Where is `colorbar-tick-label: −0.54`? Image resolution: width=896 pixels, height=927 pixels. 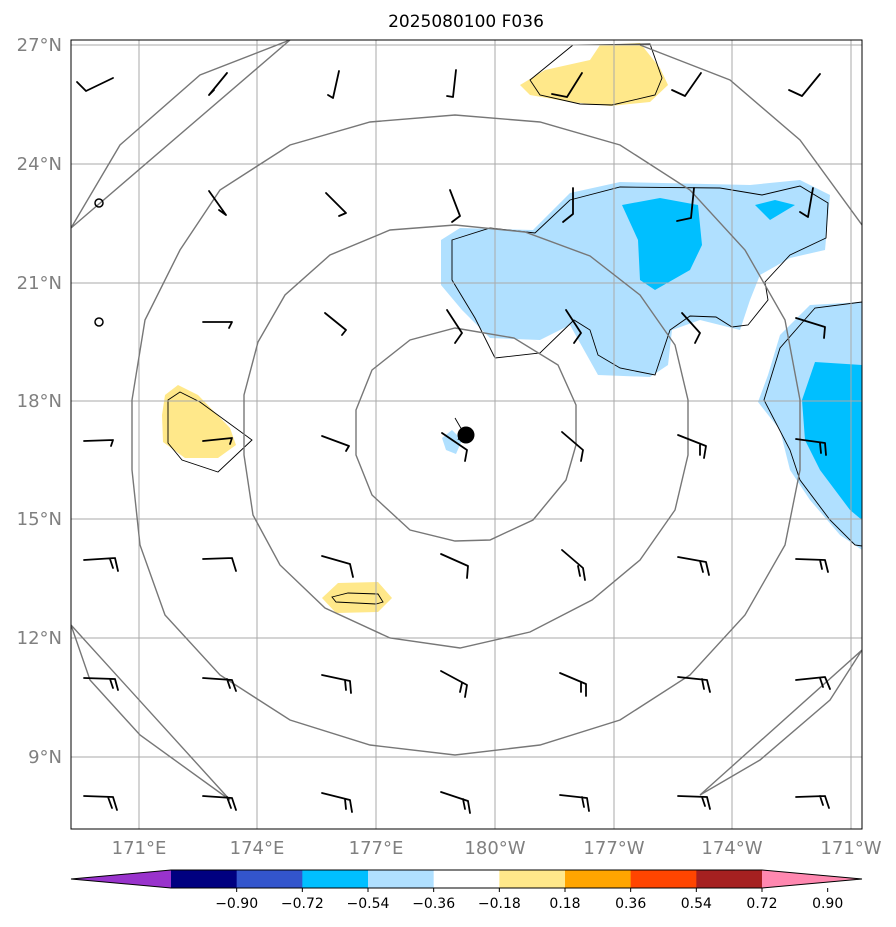 colorbar-tick-label: −0.54 is located at coordinates (368, 904).